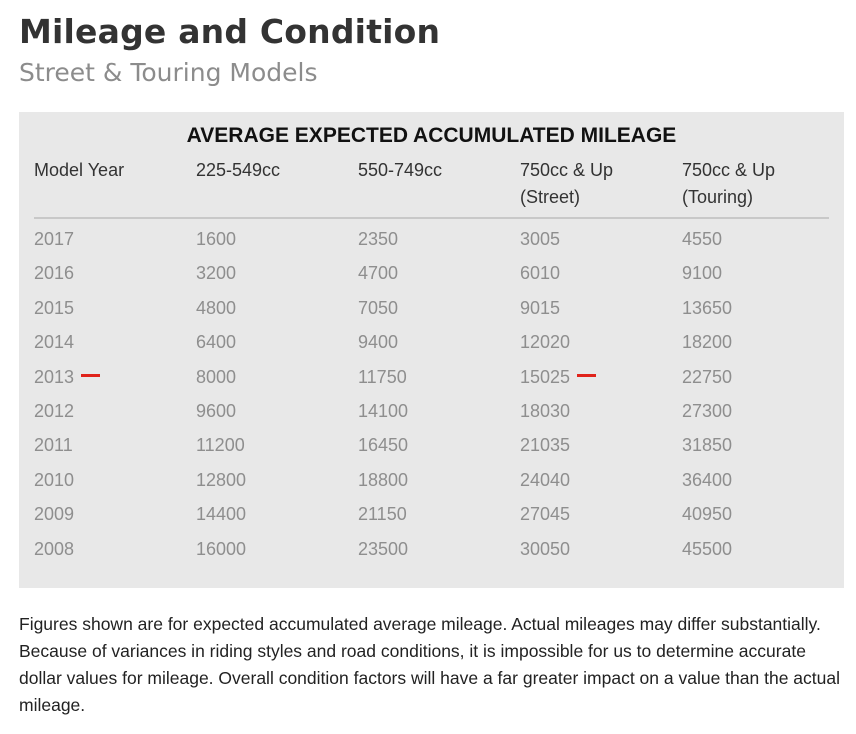  What do you see at coordinates (400, 170) in the screenshot?
I see `column-header-line: 550-749cc` at bounding box center [400, 170].